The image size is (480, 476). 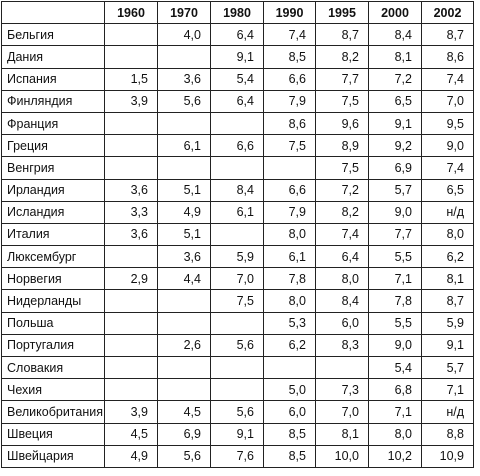 I want to click on value-cell: 10,2, so click(x=395, y=456).